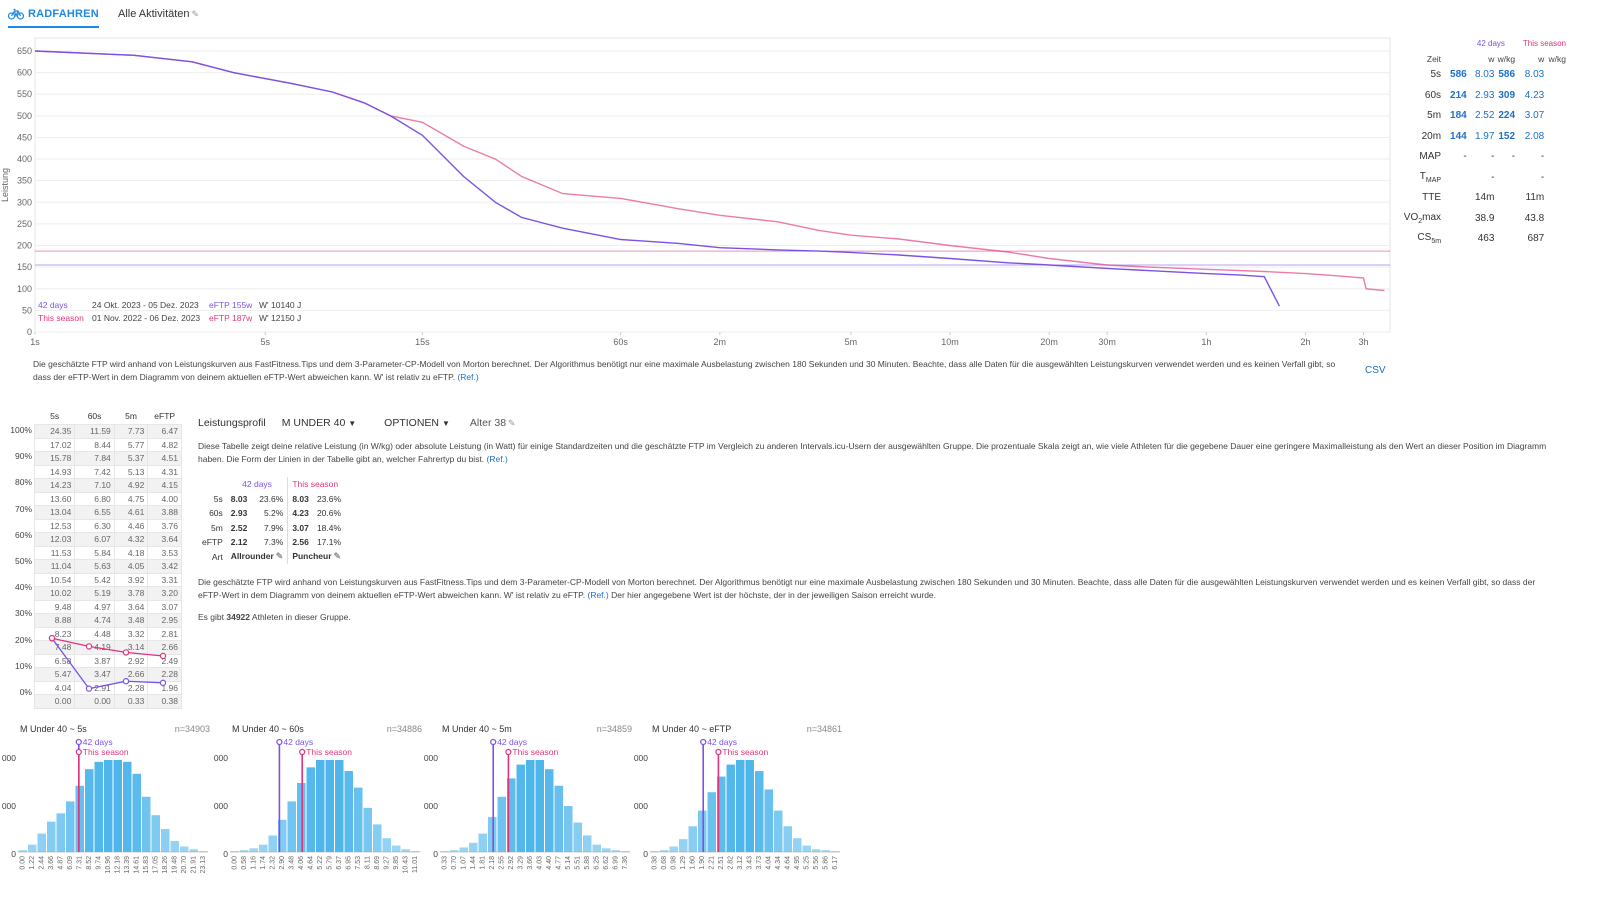 This screenshot has width=1600, height=903. Describe the element at coordinates (493, 423) in the screenshot. I see `age-field: Alter 38 ✎` at that location.